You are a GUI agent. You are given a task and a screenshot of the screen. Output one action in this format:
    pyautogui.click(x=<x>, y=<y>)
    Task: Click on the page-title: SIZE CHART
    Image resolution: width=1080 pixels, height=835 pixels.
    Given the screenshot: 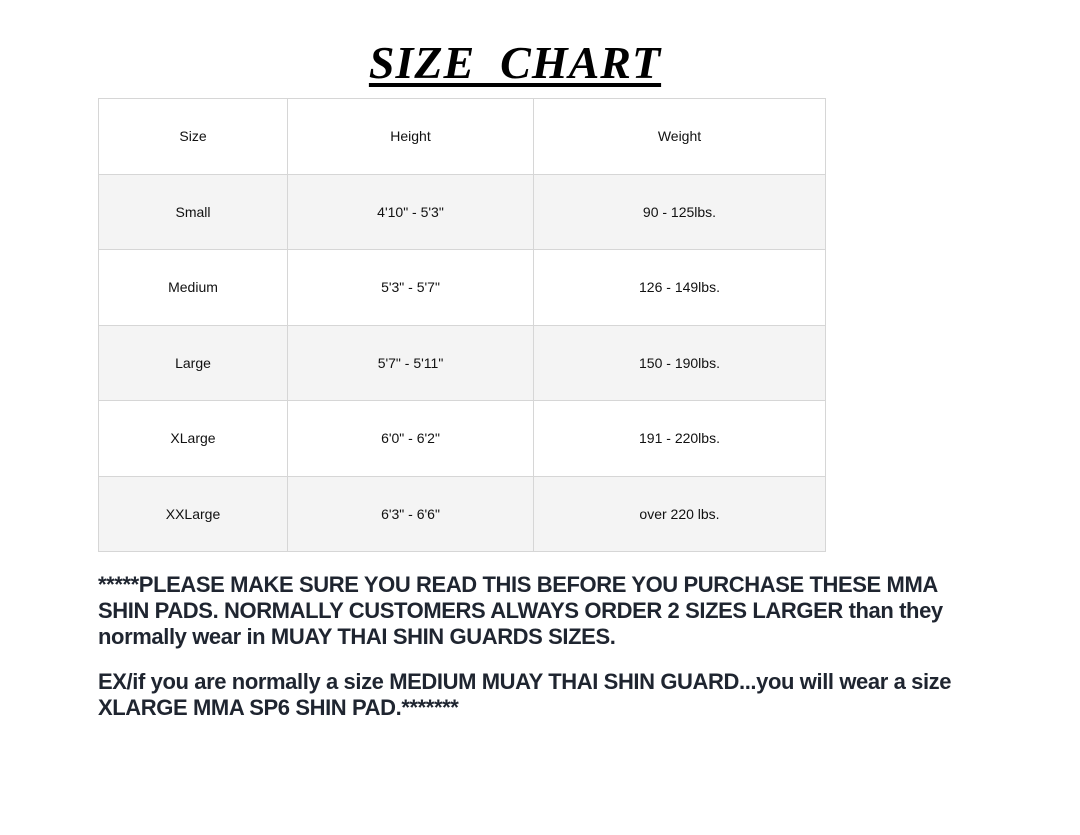 What is the action you would take?
    pyautogui.click(x=515, y=63)
    